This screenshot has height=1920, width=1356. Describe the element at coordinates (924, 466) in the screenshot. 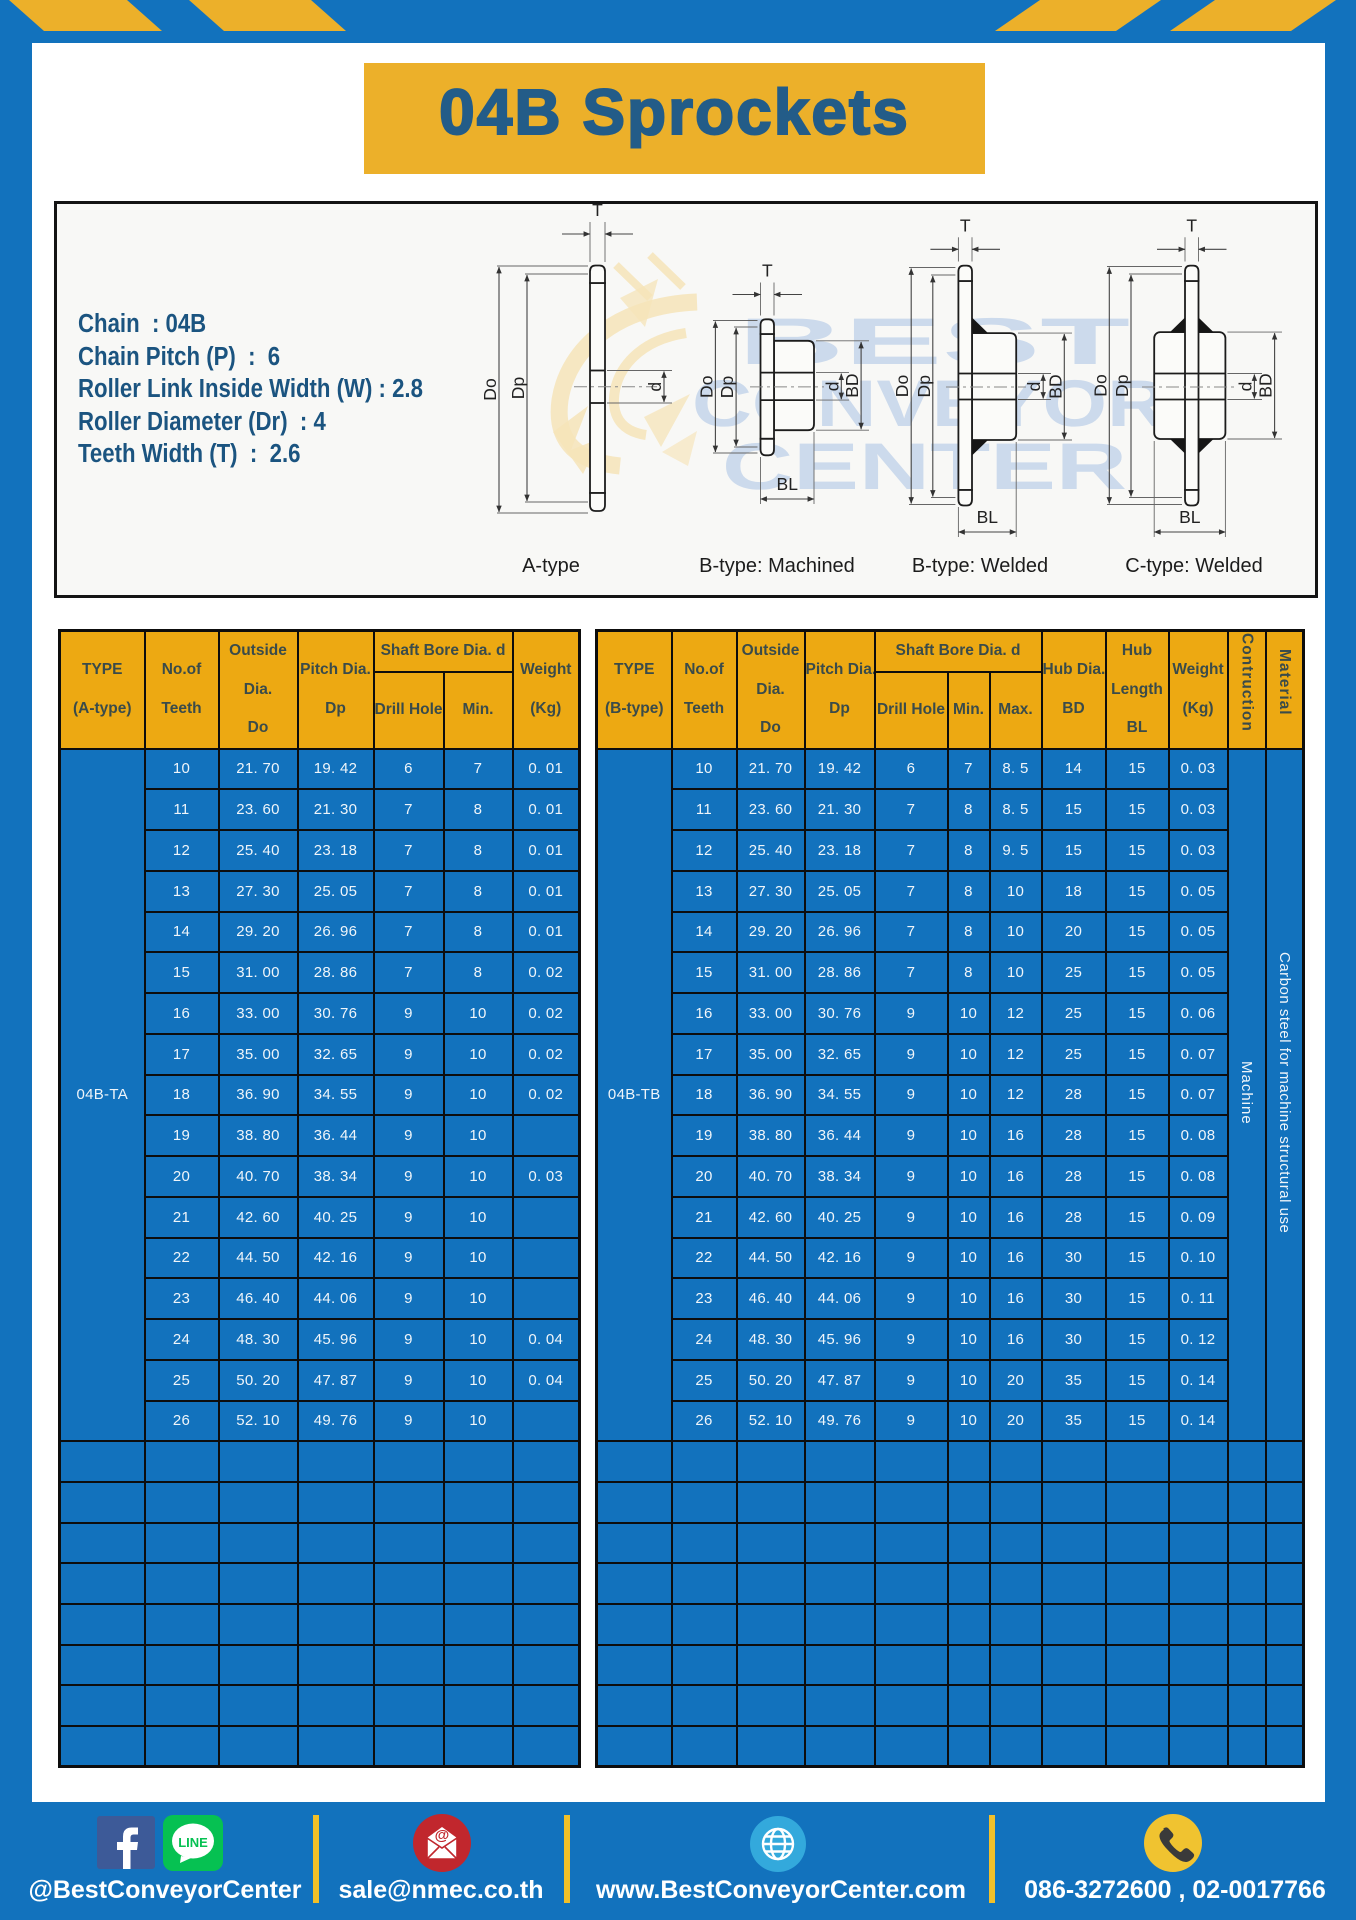

I see `svg-text: CENTER` at that location.